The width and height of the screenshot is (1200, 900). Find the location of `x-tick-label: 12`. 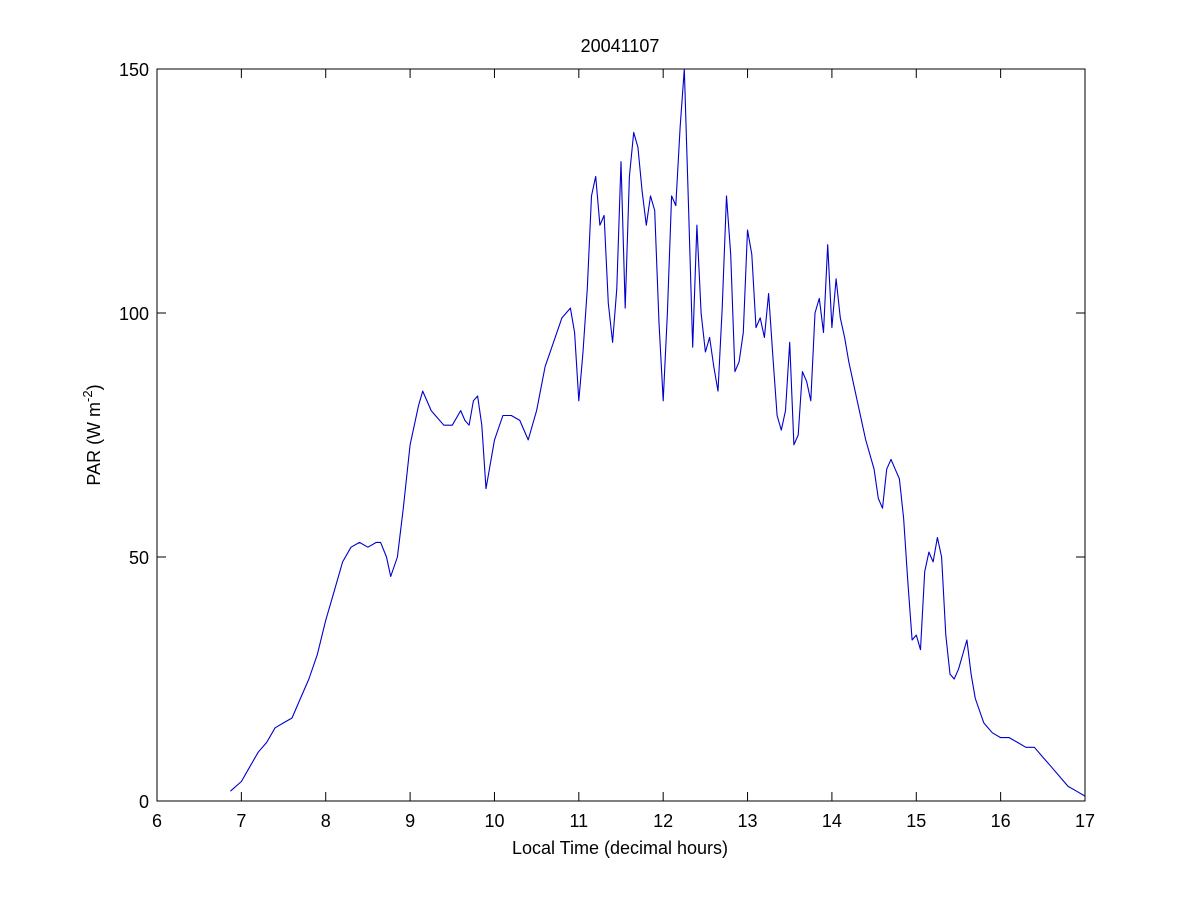

x-tick-label: 12 is located at coordinates (663, 821).